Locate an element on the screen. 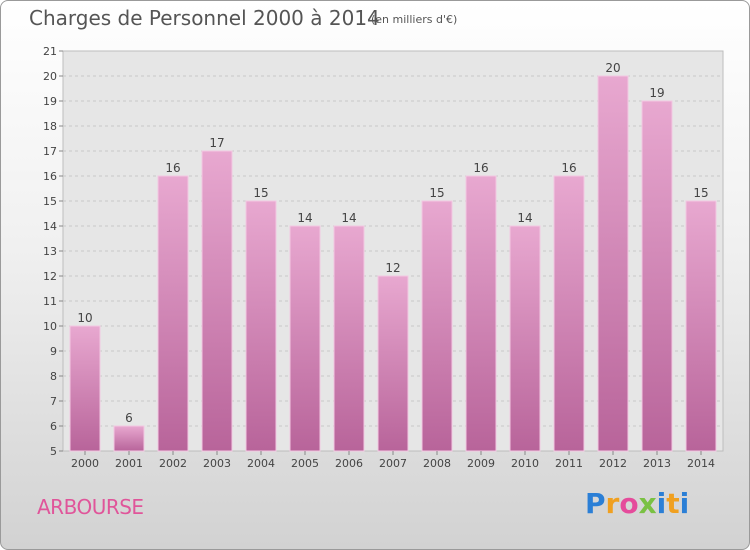 The height and width of the screenshot is (550, 750). logo-letter: x is located at coordinates (647, 503).